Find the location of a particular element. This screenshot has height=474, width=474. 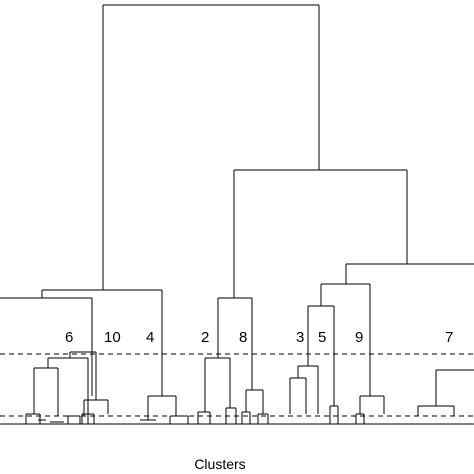

cluster-label-5: 5 is located at coordinates (322, 337).